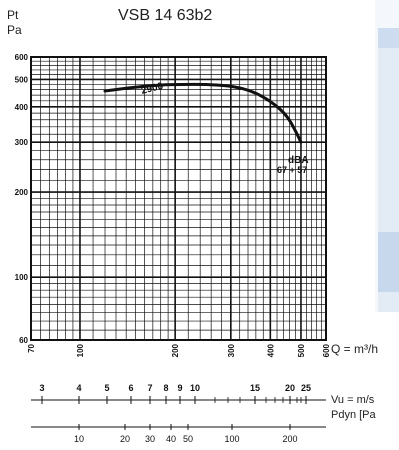  I want to click on vu-tick-label: 6, so click(130, 388).